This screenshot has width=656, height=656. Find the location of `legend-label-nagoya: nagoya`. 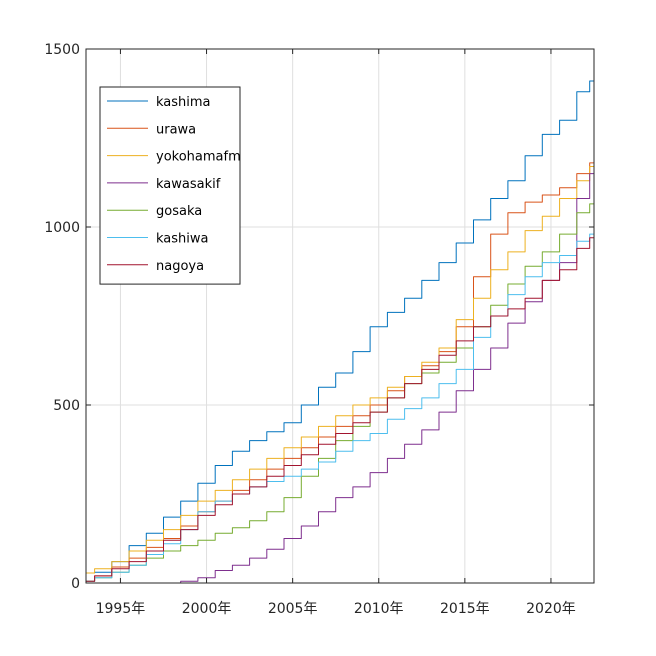

legend-label-nagoya: nagoya is located at coordinates (180, 266).